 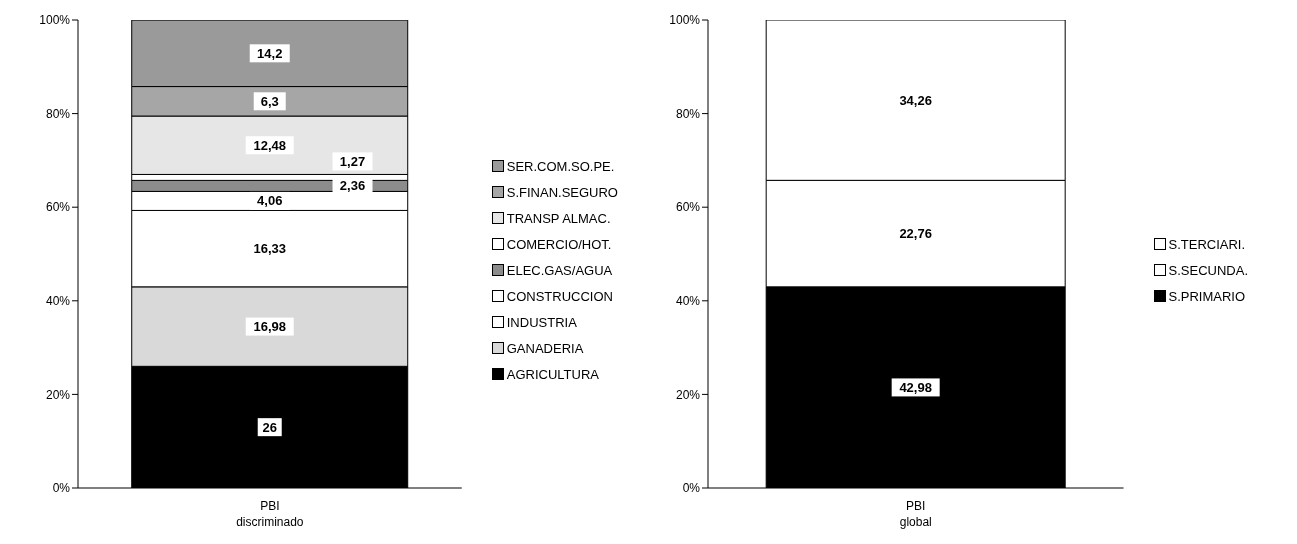 What do you see at coordinates (270, 53) in the screenshot?
I see `data-label: 14,2` at bounding box center [270, 53].